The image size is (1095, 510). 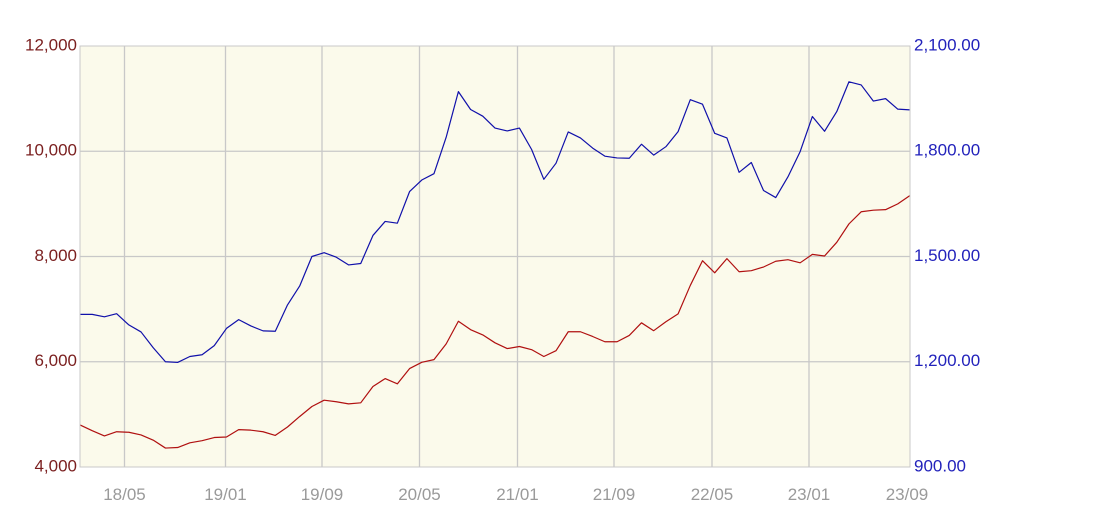 What do you see at coordinates (225, 494) in the screenshot?
I see `x-axis-tick-label: 19/01` at bounding box center [225, 494].